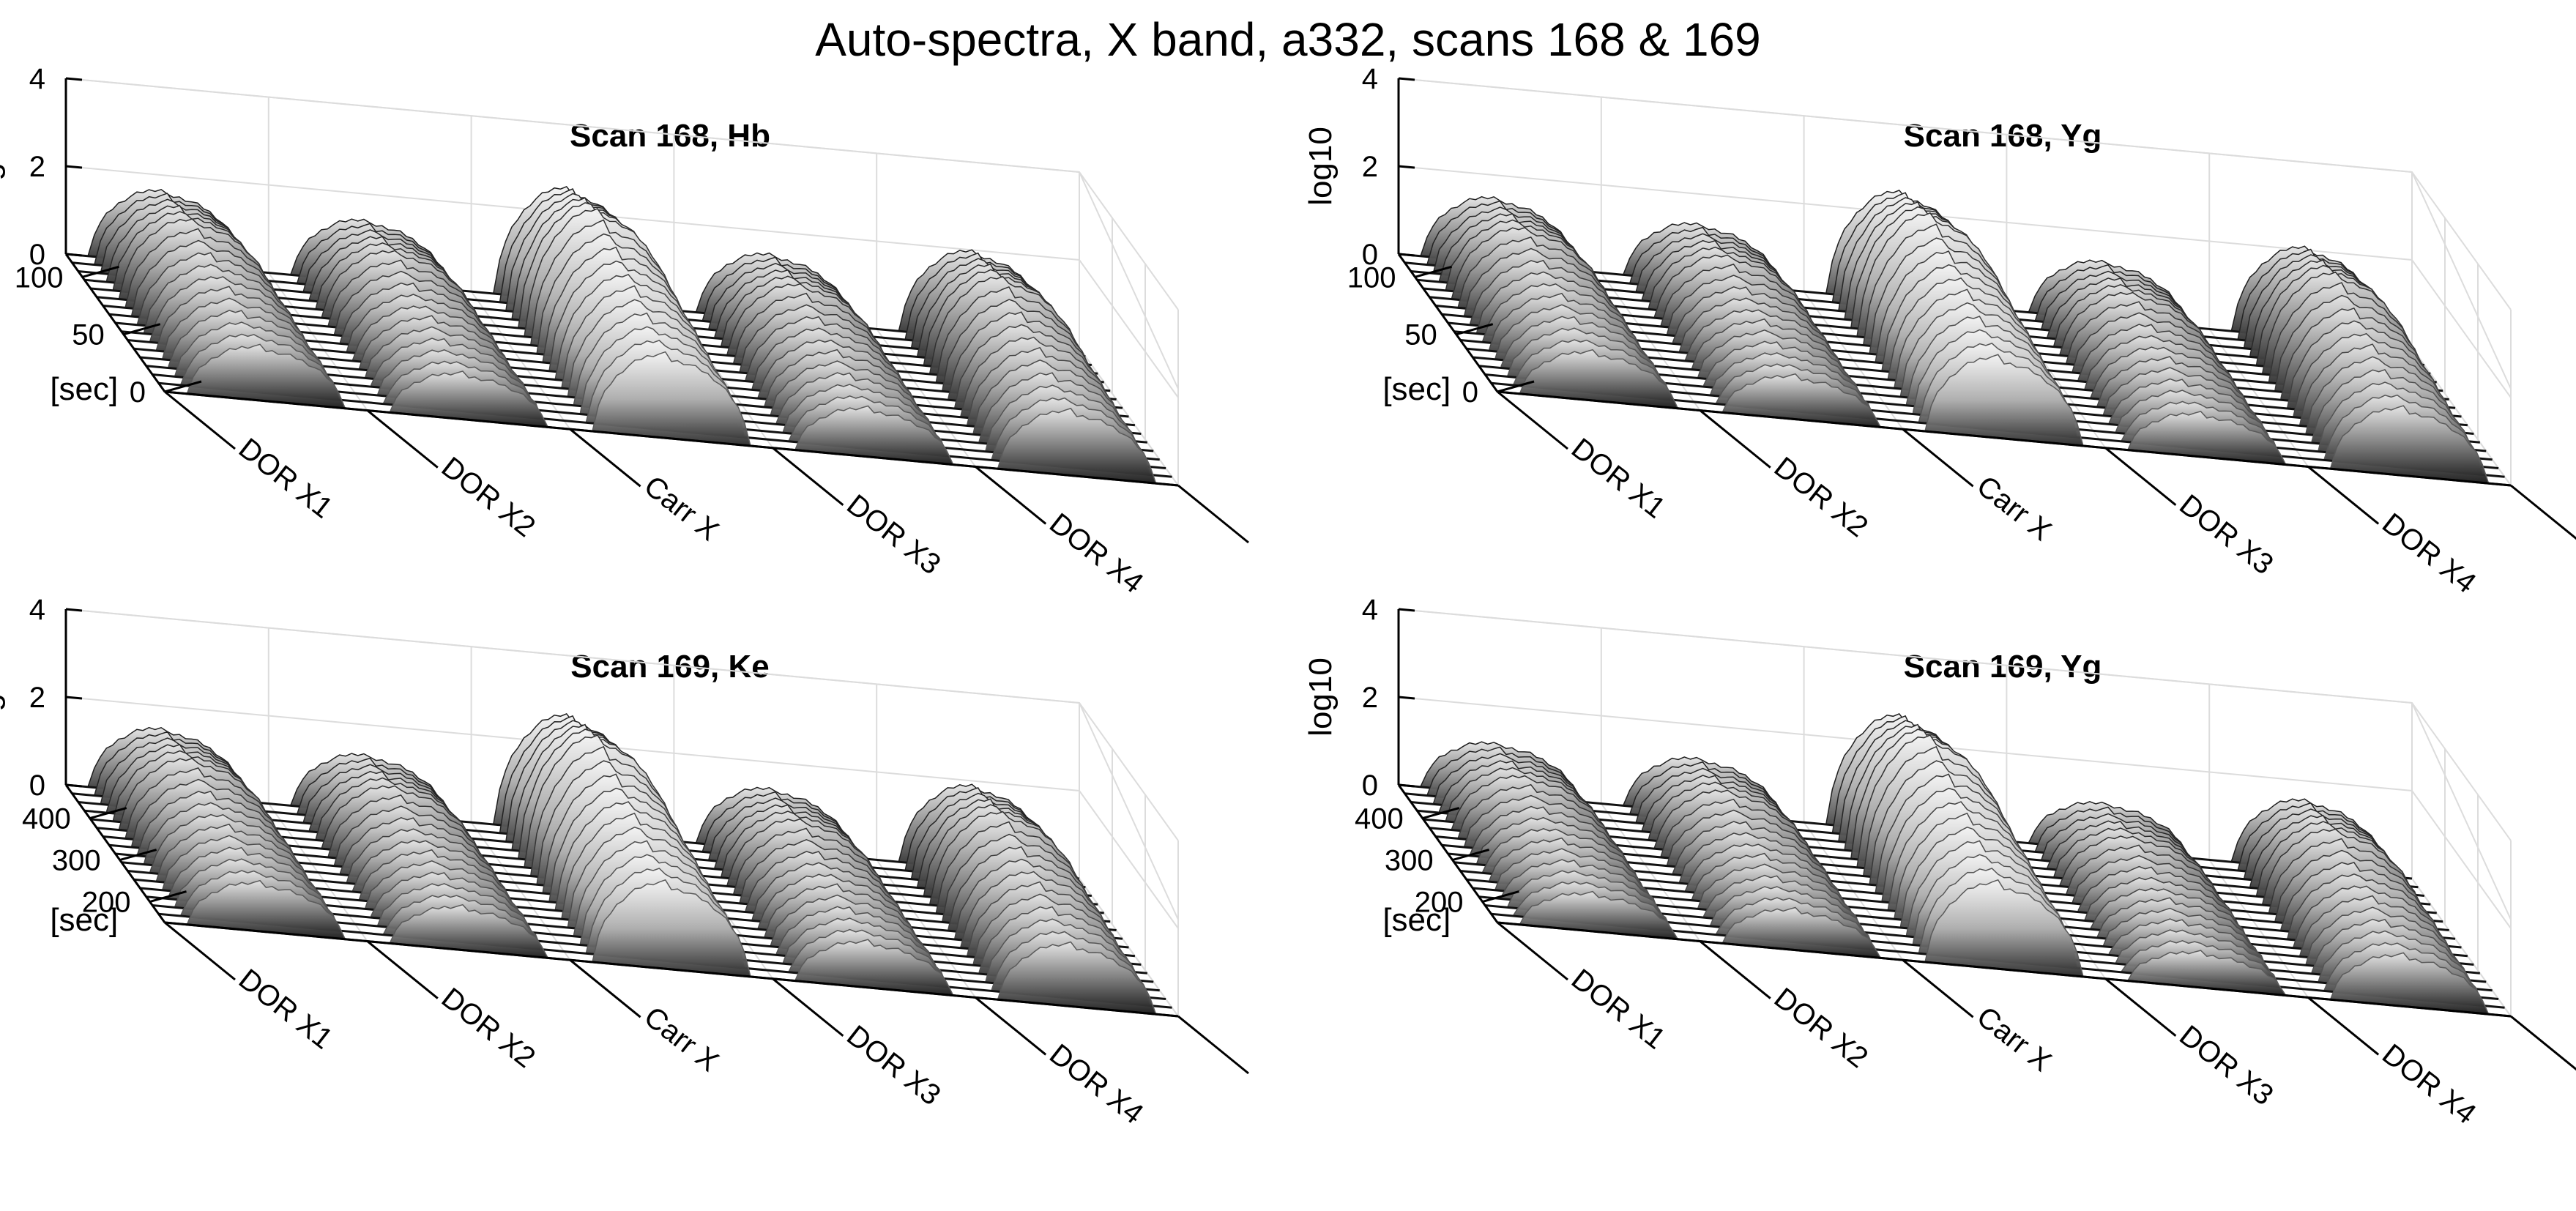 The width and height of the screenshot is (2576, 1211). Describe the element at coordinates (2013, 1039) in the screenshot. I see `x-tick-label: Carr X` at that location.